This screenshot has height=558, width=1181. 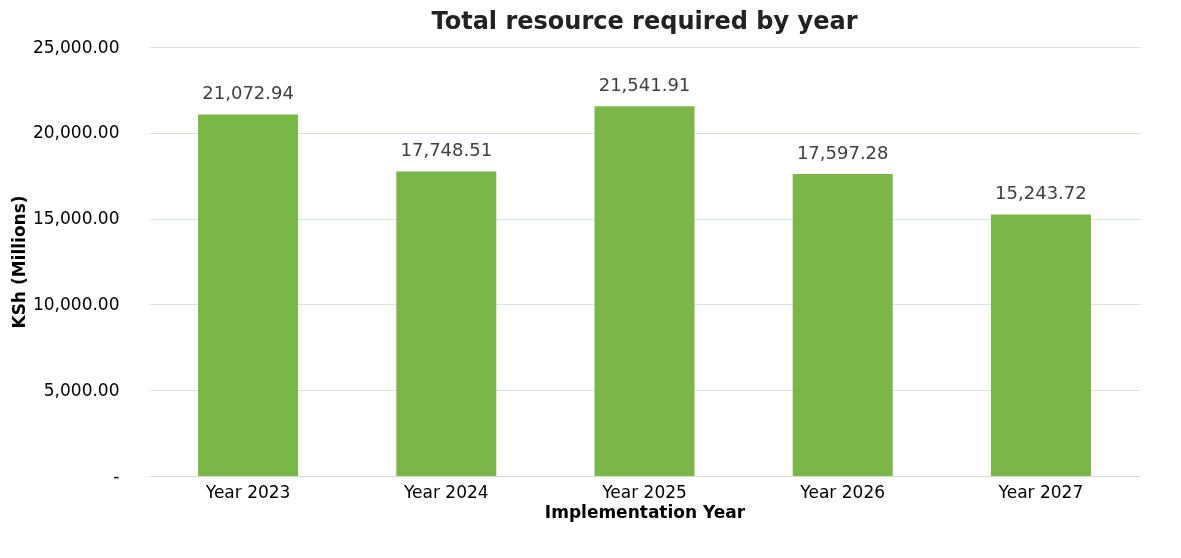 What do you see at coordinates (644, 491) in the screenshot?
I see `x-tick-label: Year 2025` at bounding box center [644, 491].